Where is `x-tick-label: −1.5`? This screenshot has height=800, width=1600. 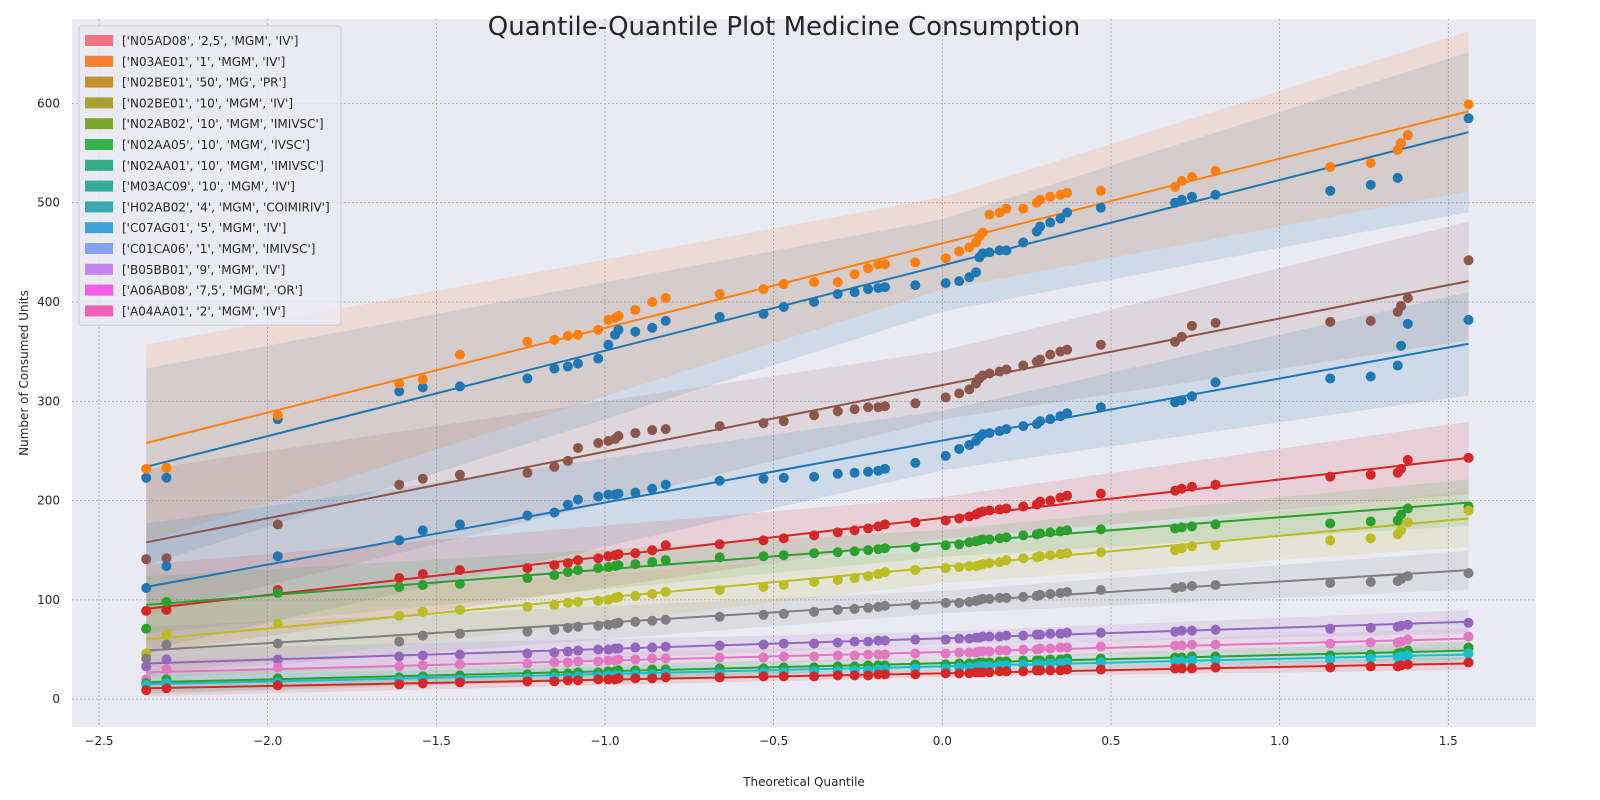
x-tick-label: −1.5 is located at coordinates (436, 741).